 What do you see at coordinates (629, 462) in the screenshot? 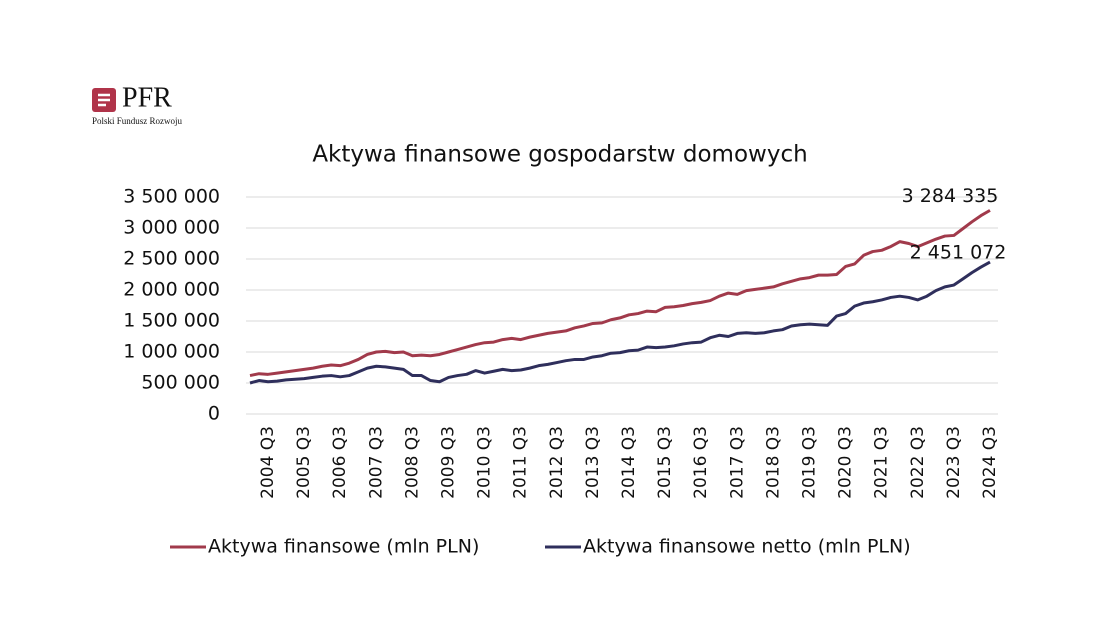
I see `x-tick-label: 2014 Q3` at bounding box center [629, 462].